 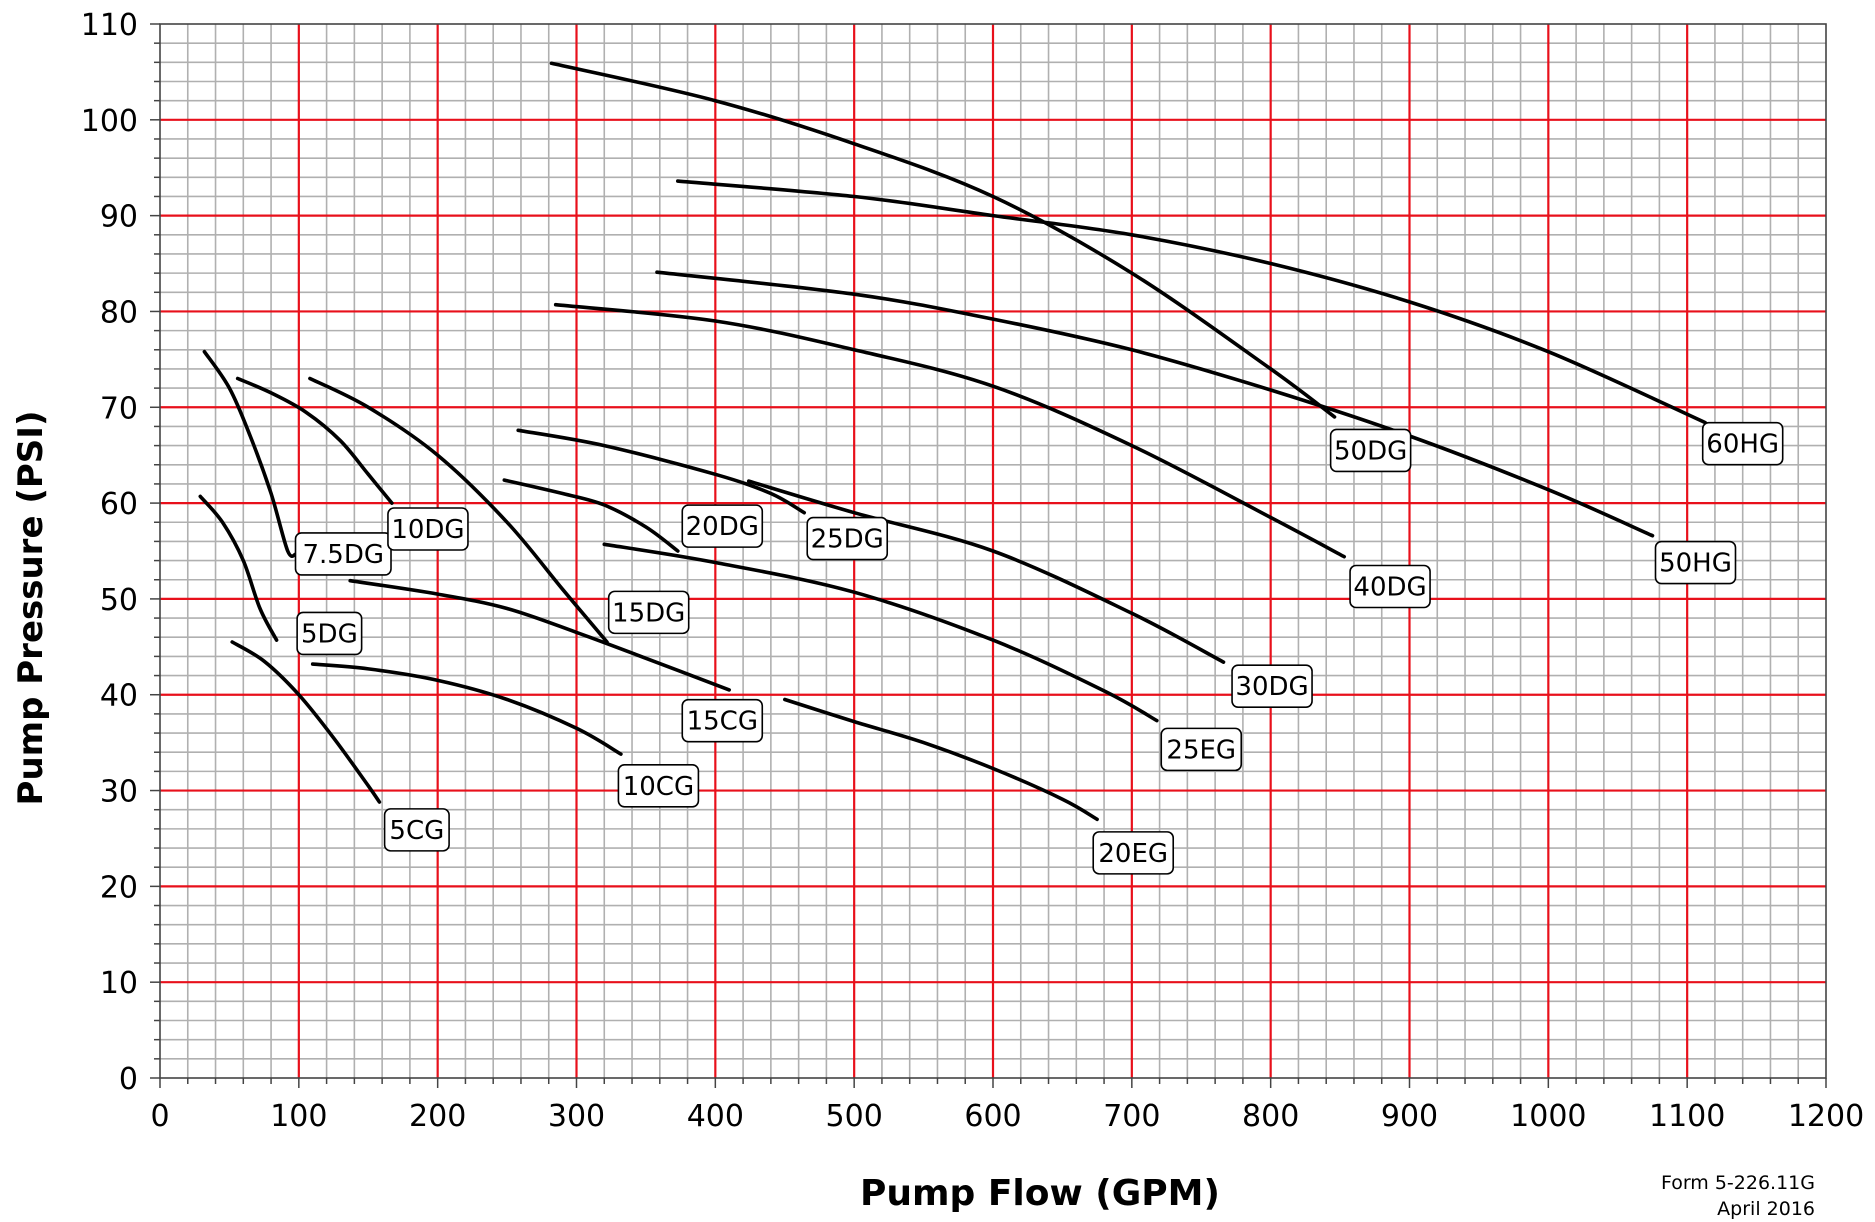 I want to click on curve-label-50hg: 50HG, so click(x=1695, y=562).